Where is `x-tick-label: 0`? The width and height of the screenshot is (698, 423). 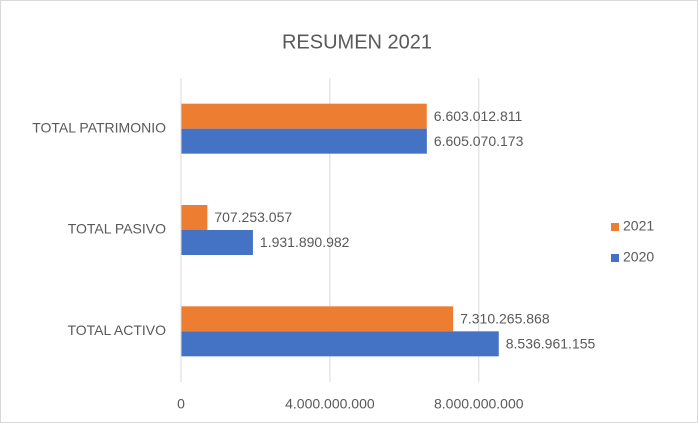
x-tick-label: 0 is located at coordinates (181, 404).